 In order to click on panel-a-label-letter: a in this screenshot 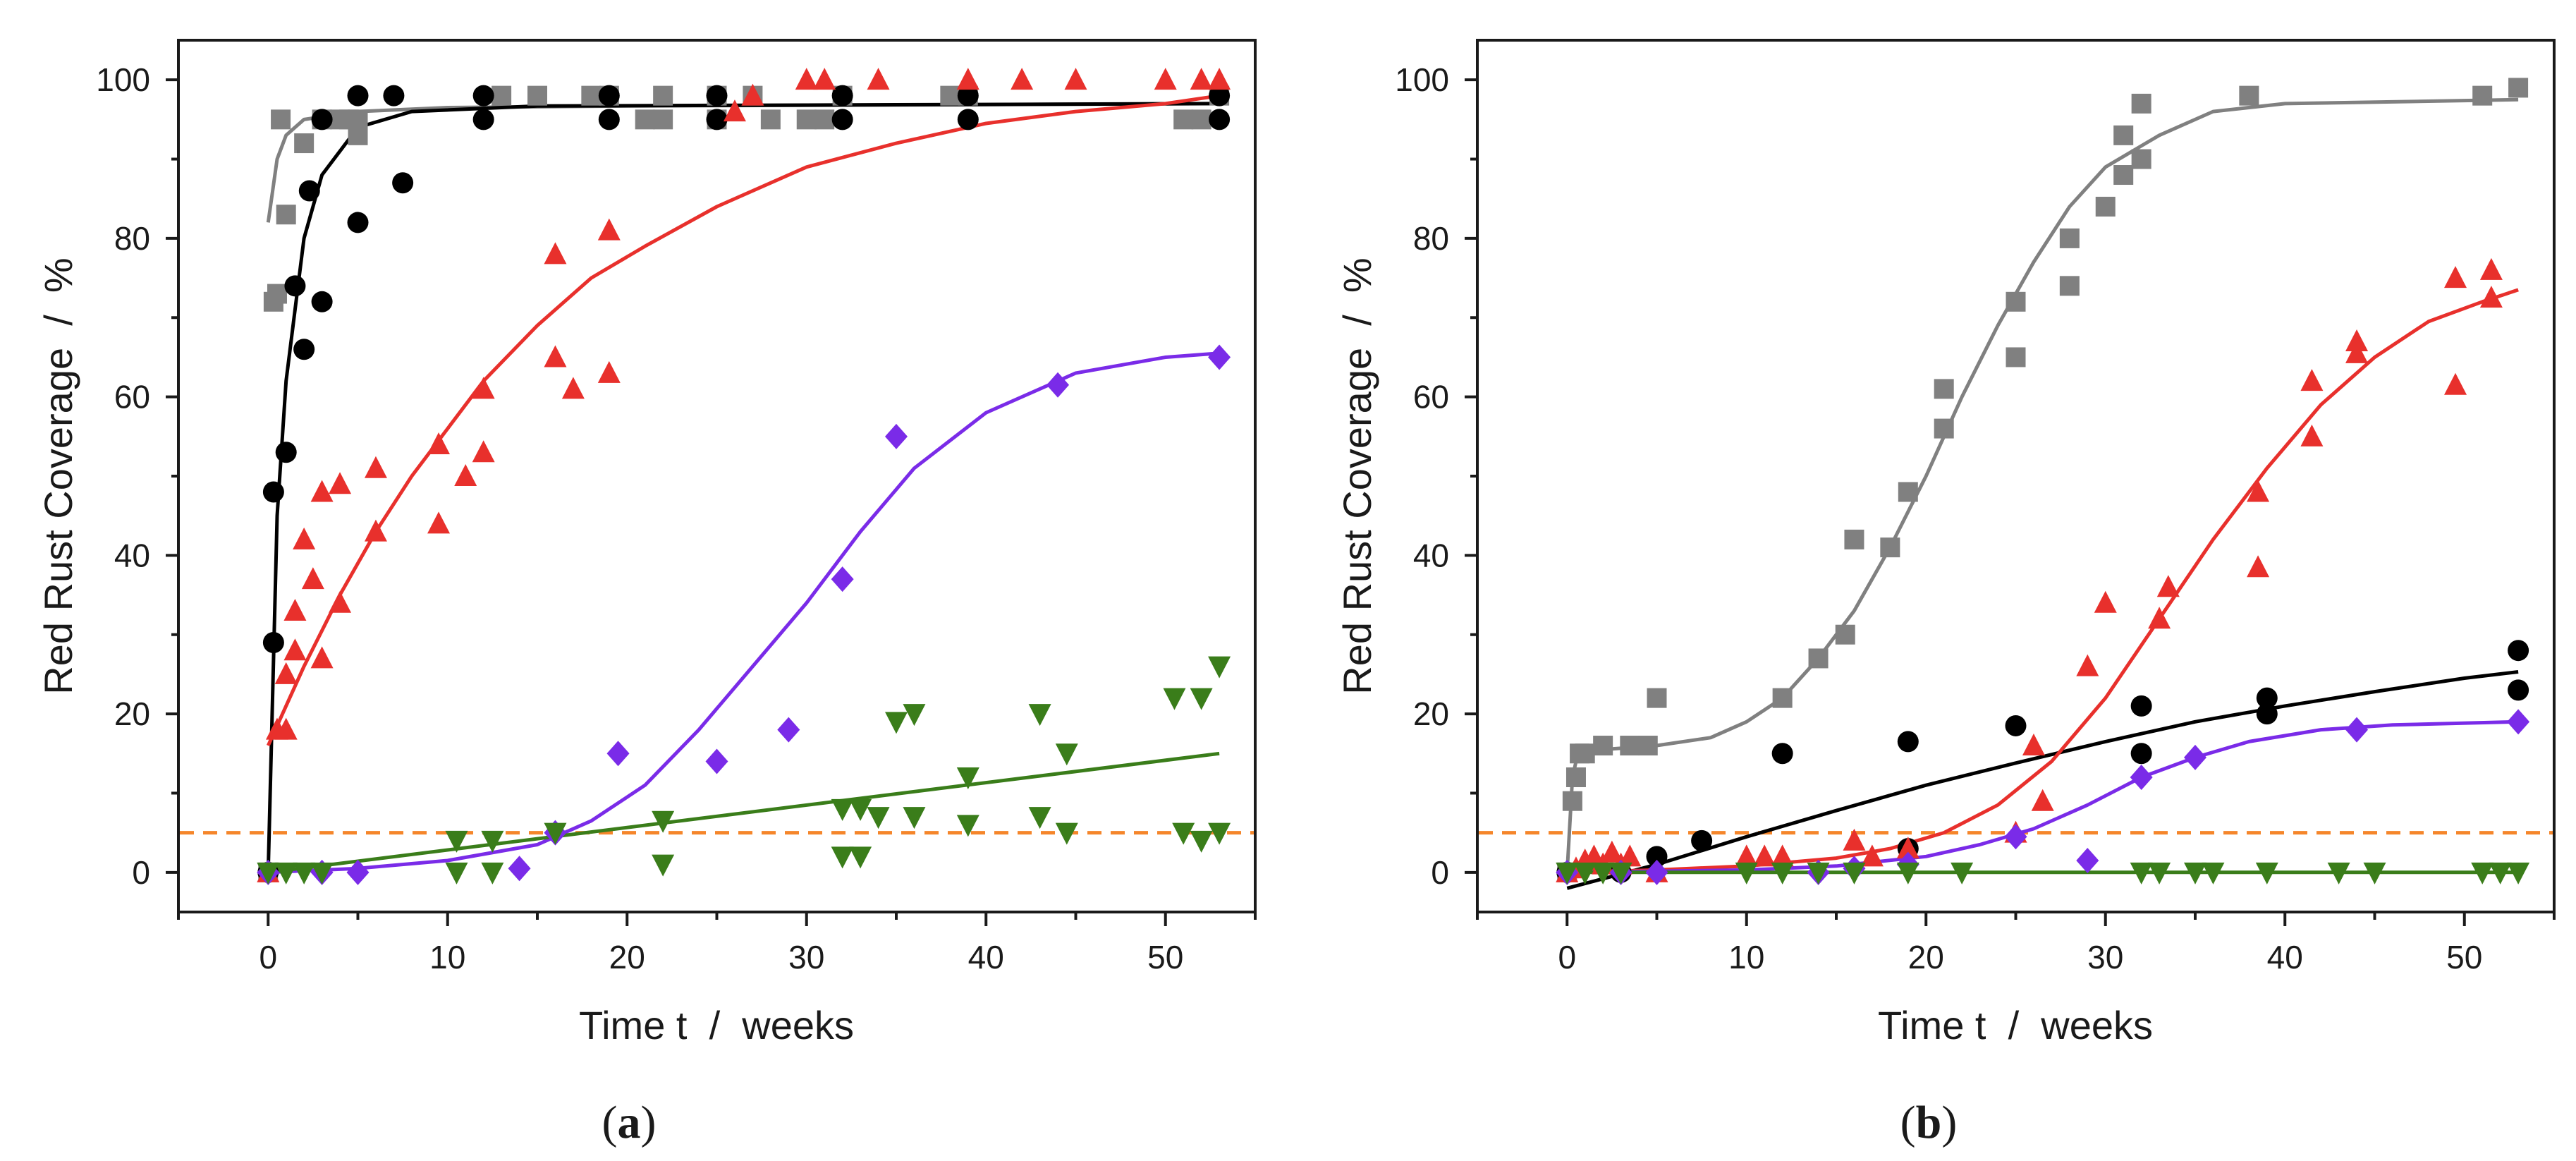, I will do `click(630, 1122)`.